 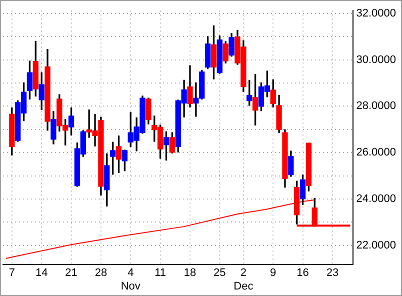 What do you see at coordinates (376, 106) in the screenshot?
I see `y-tick-label: 28.0000` at bounding box center [376, 106].